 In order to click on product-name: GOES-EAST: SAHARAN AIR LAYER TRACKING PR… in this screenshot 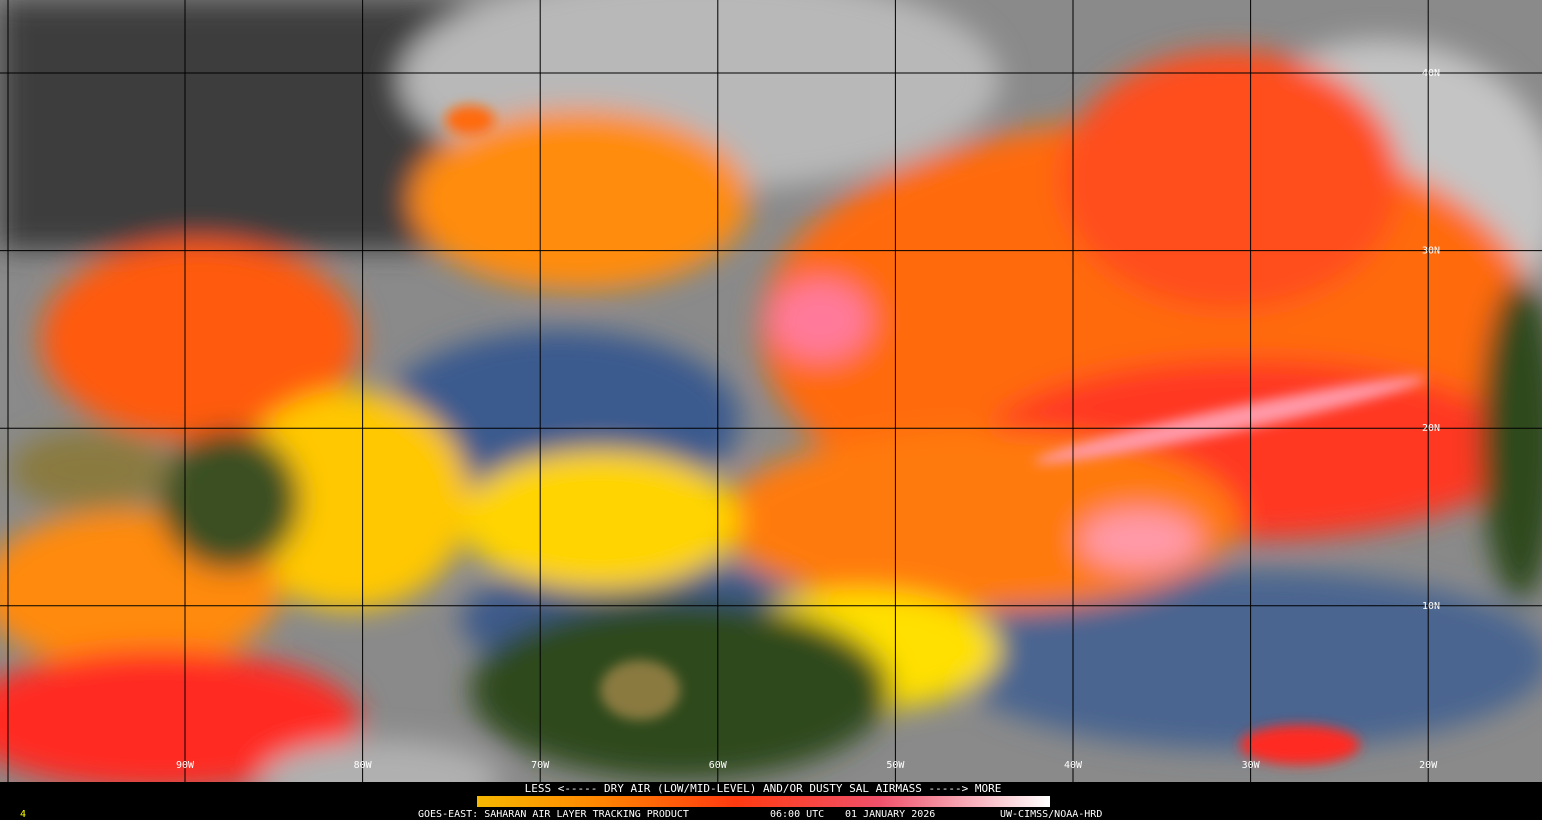, I will do `click(553, 814)`.